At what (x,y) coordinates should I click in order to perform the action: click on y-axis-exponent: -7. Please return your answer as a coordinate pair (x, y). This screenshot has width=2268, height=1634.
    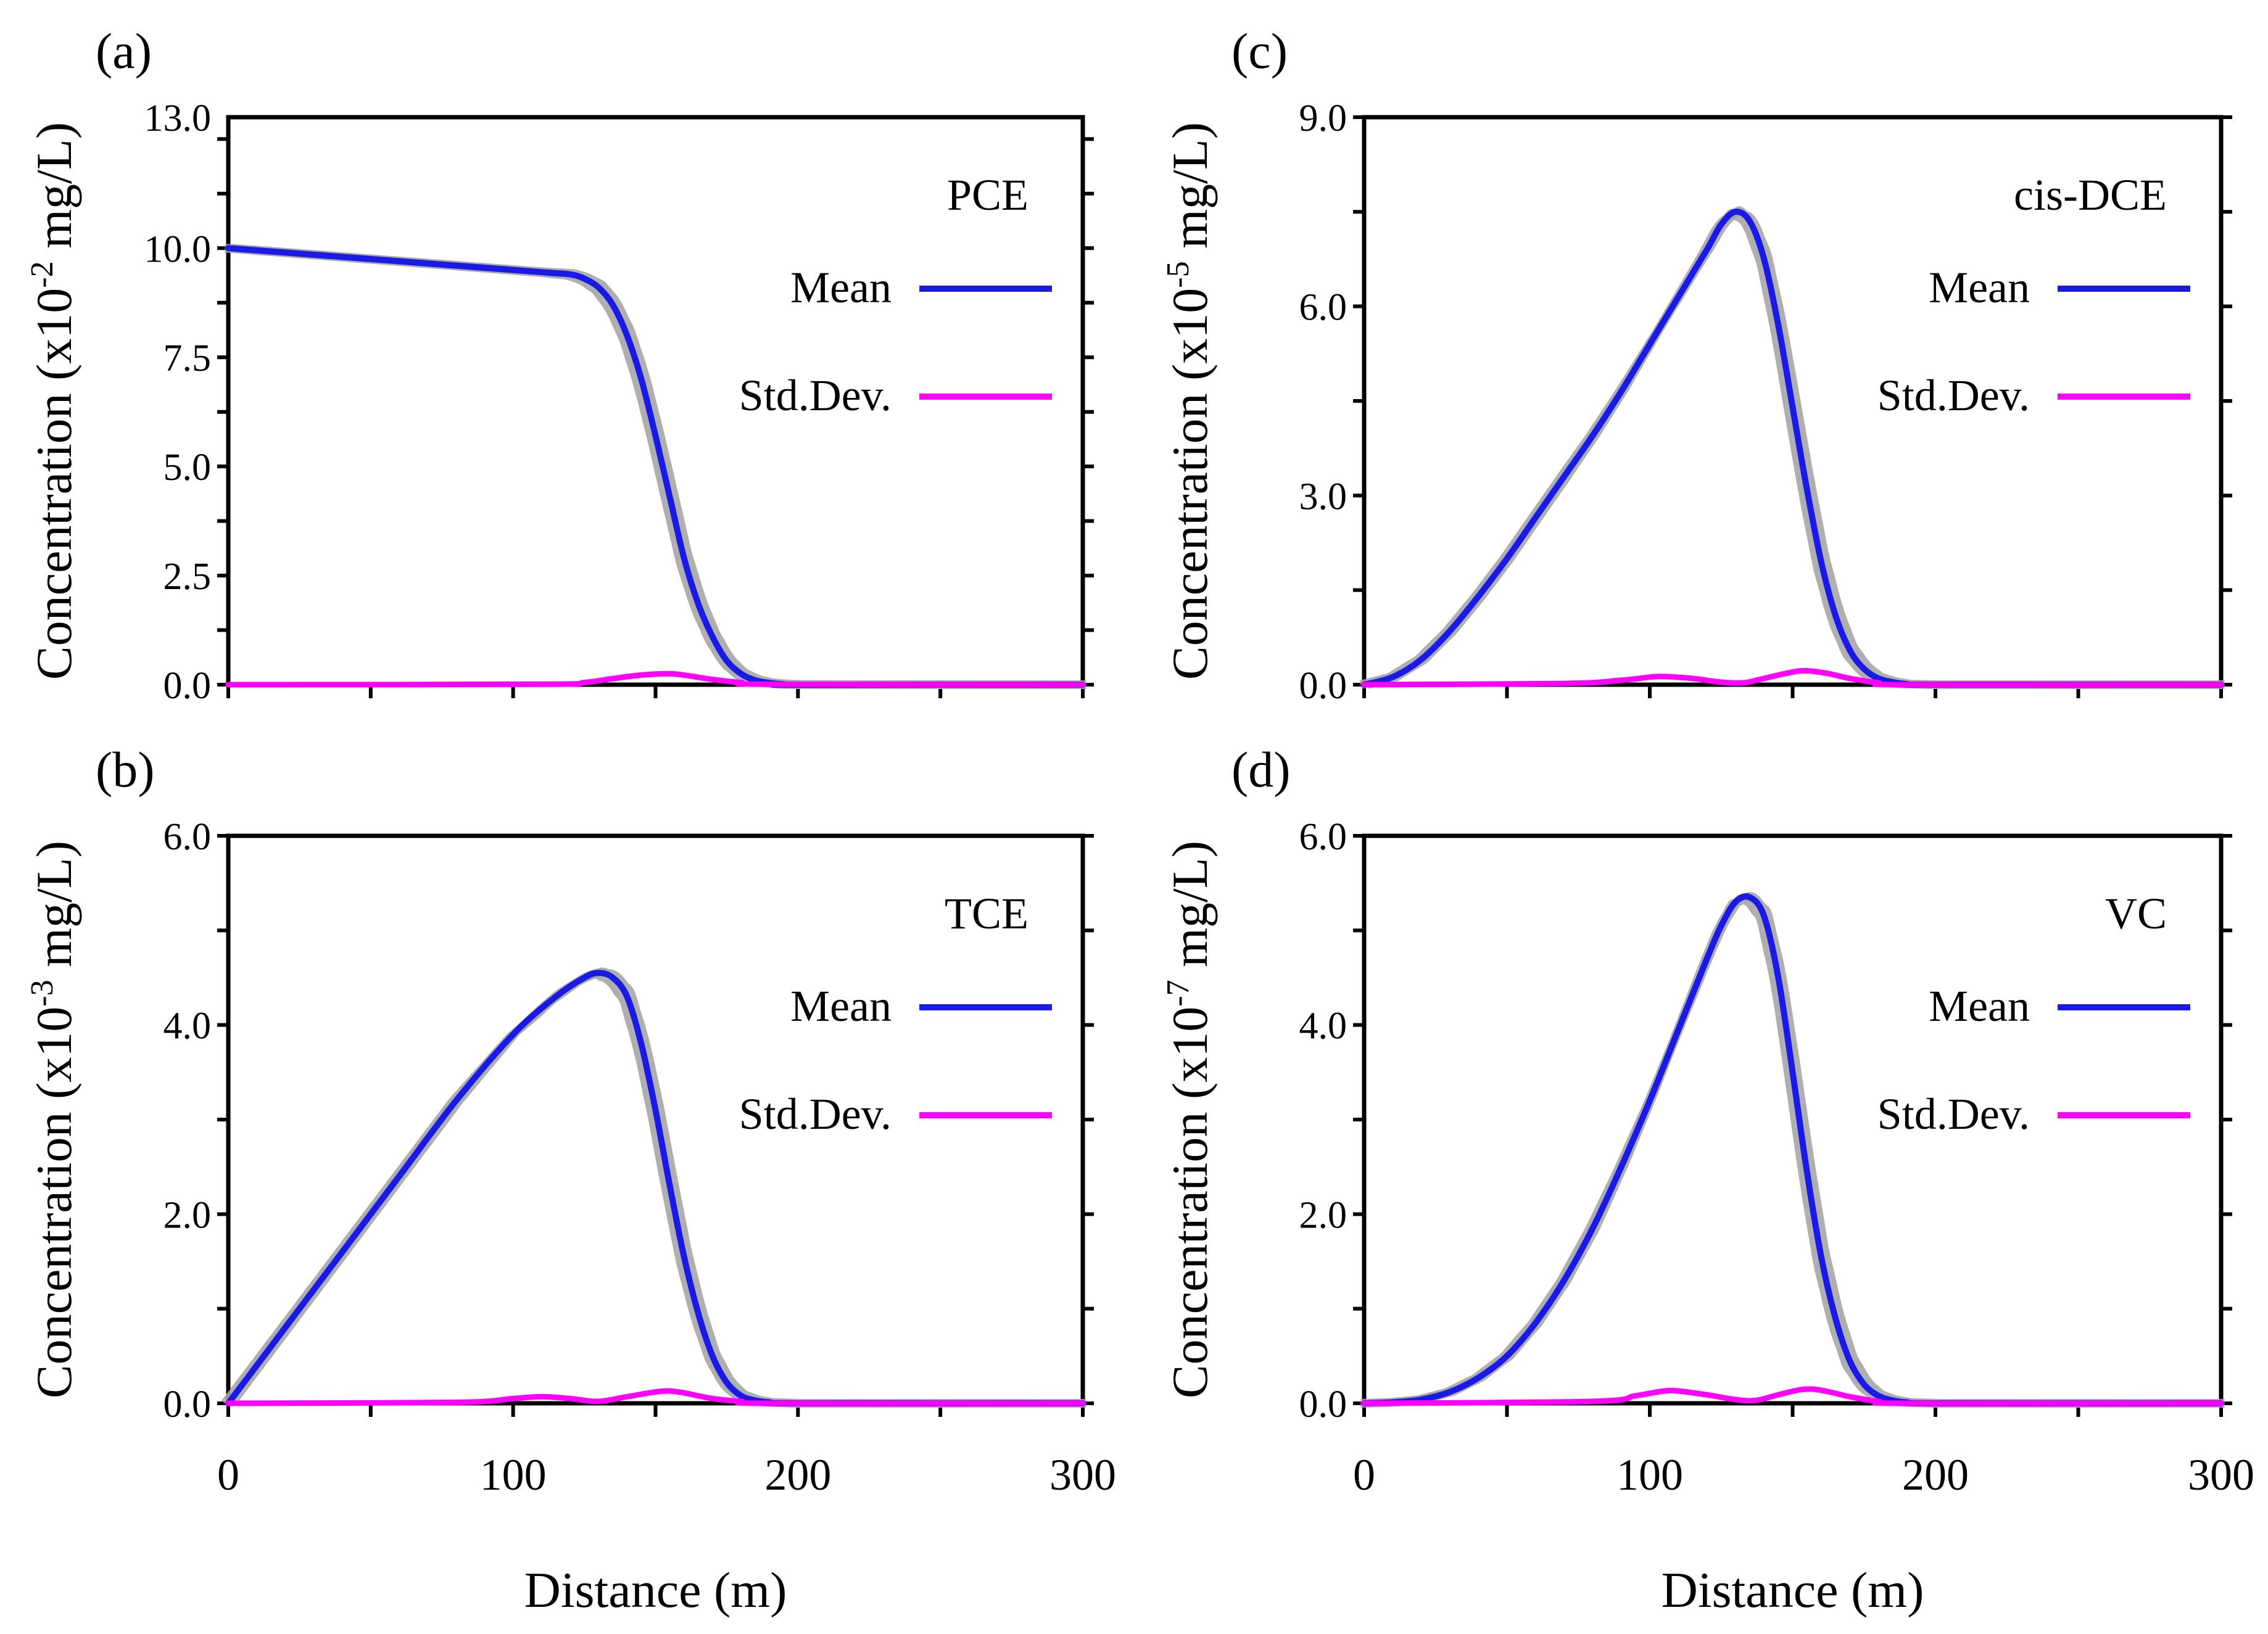
    Looking at the image, I should click on (1178, 993).